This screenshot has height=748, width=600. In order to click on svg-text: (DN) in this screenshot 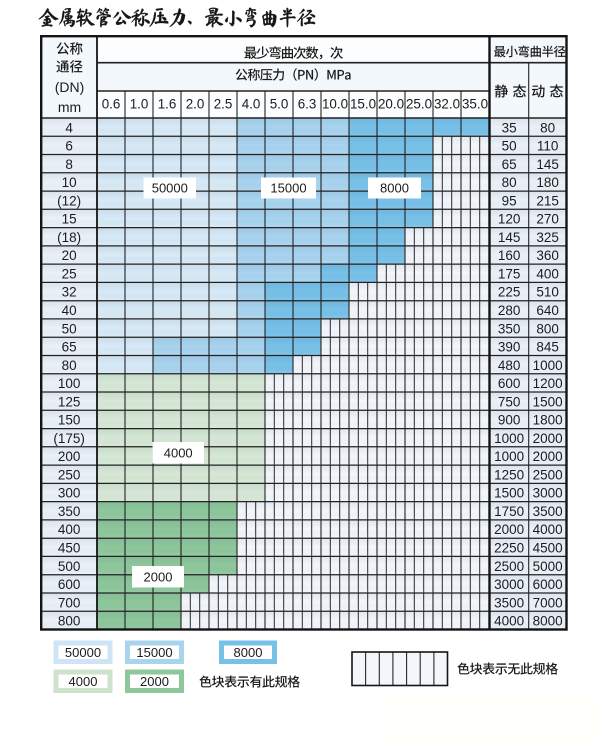, I will do `click(70, 87)`.